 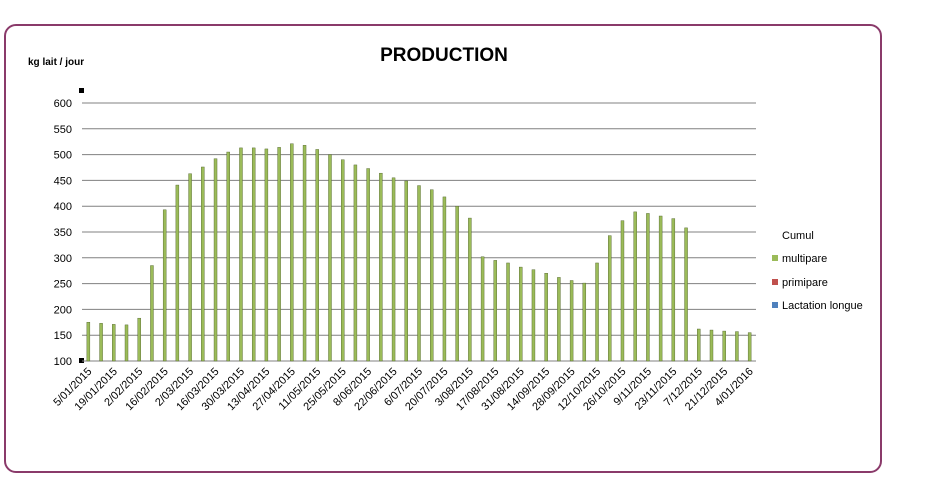 What do you see at coordinates (805, 283) in the screenshot?
I see `legend-label: primipare` at bounding box center [805, 283].